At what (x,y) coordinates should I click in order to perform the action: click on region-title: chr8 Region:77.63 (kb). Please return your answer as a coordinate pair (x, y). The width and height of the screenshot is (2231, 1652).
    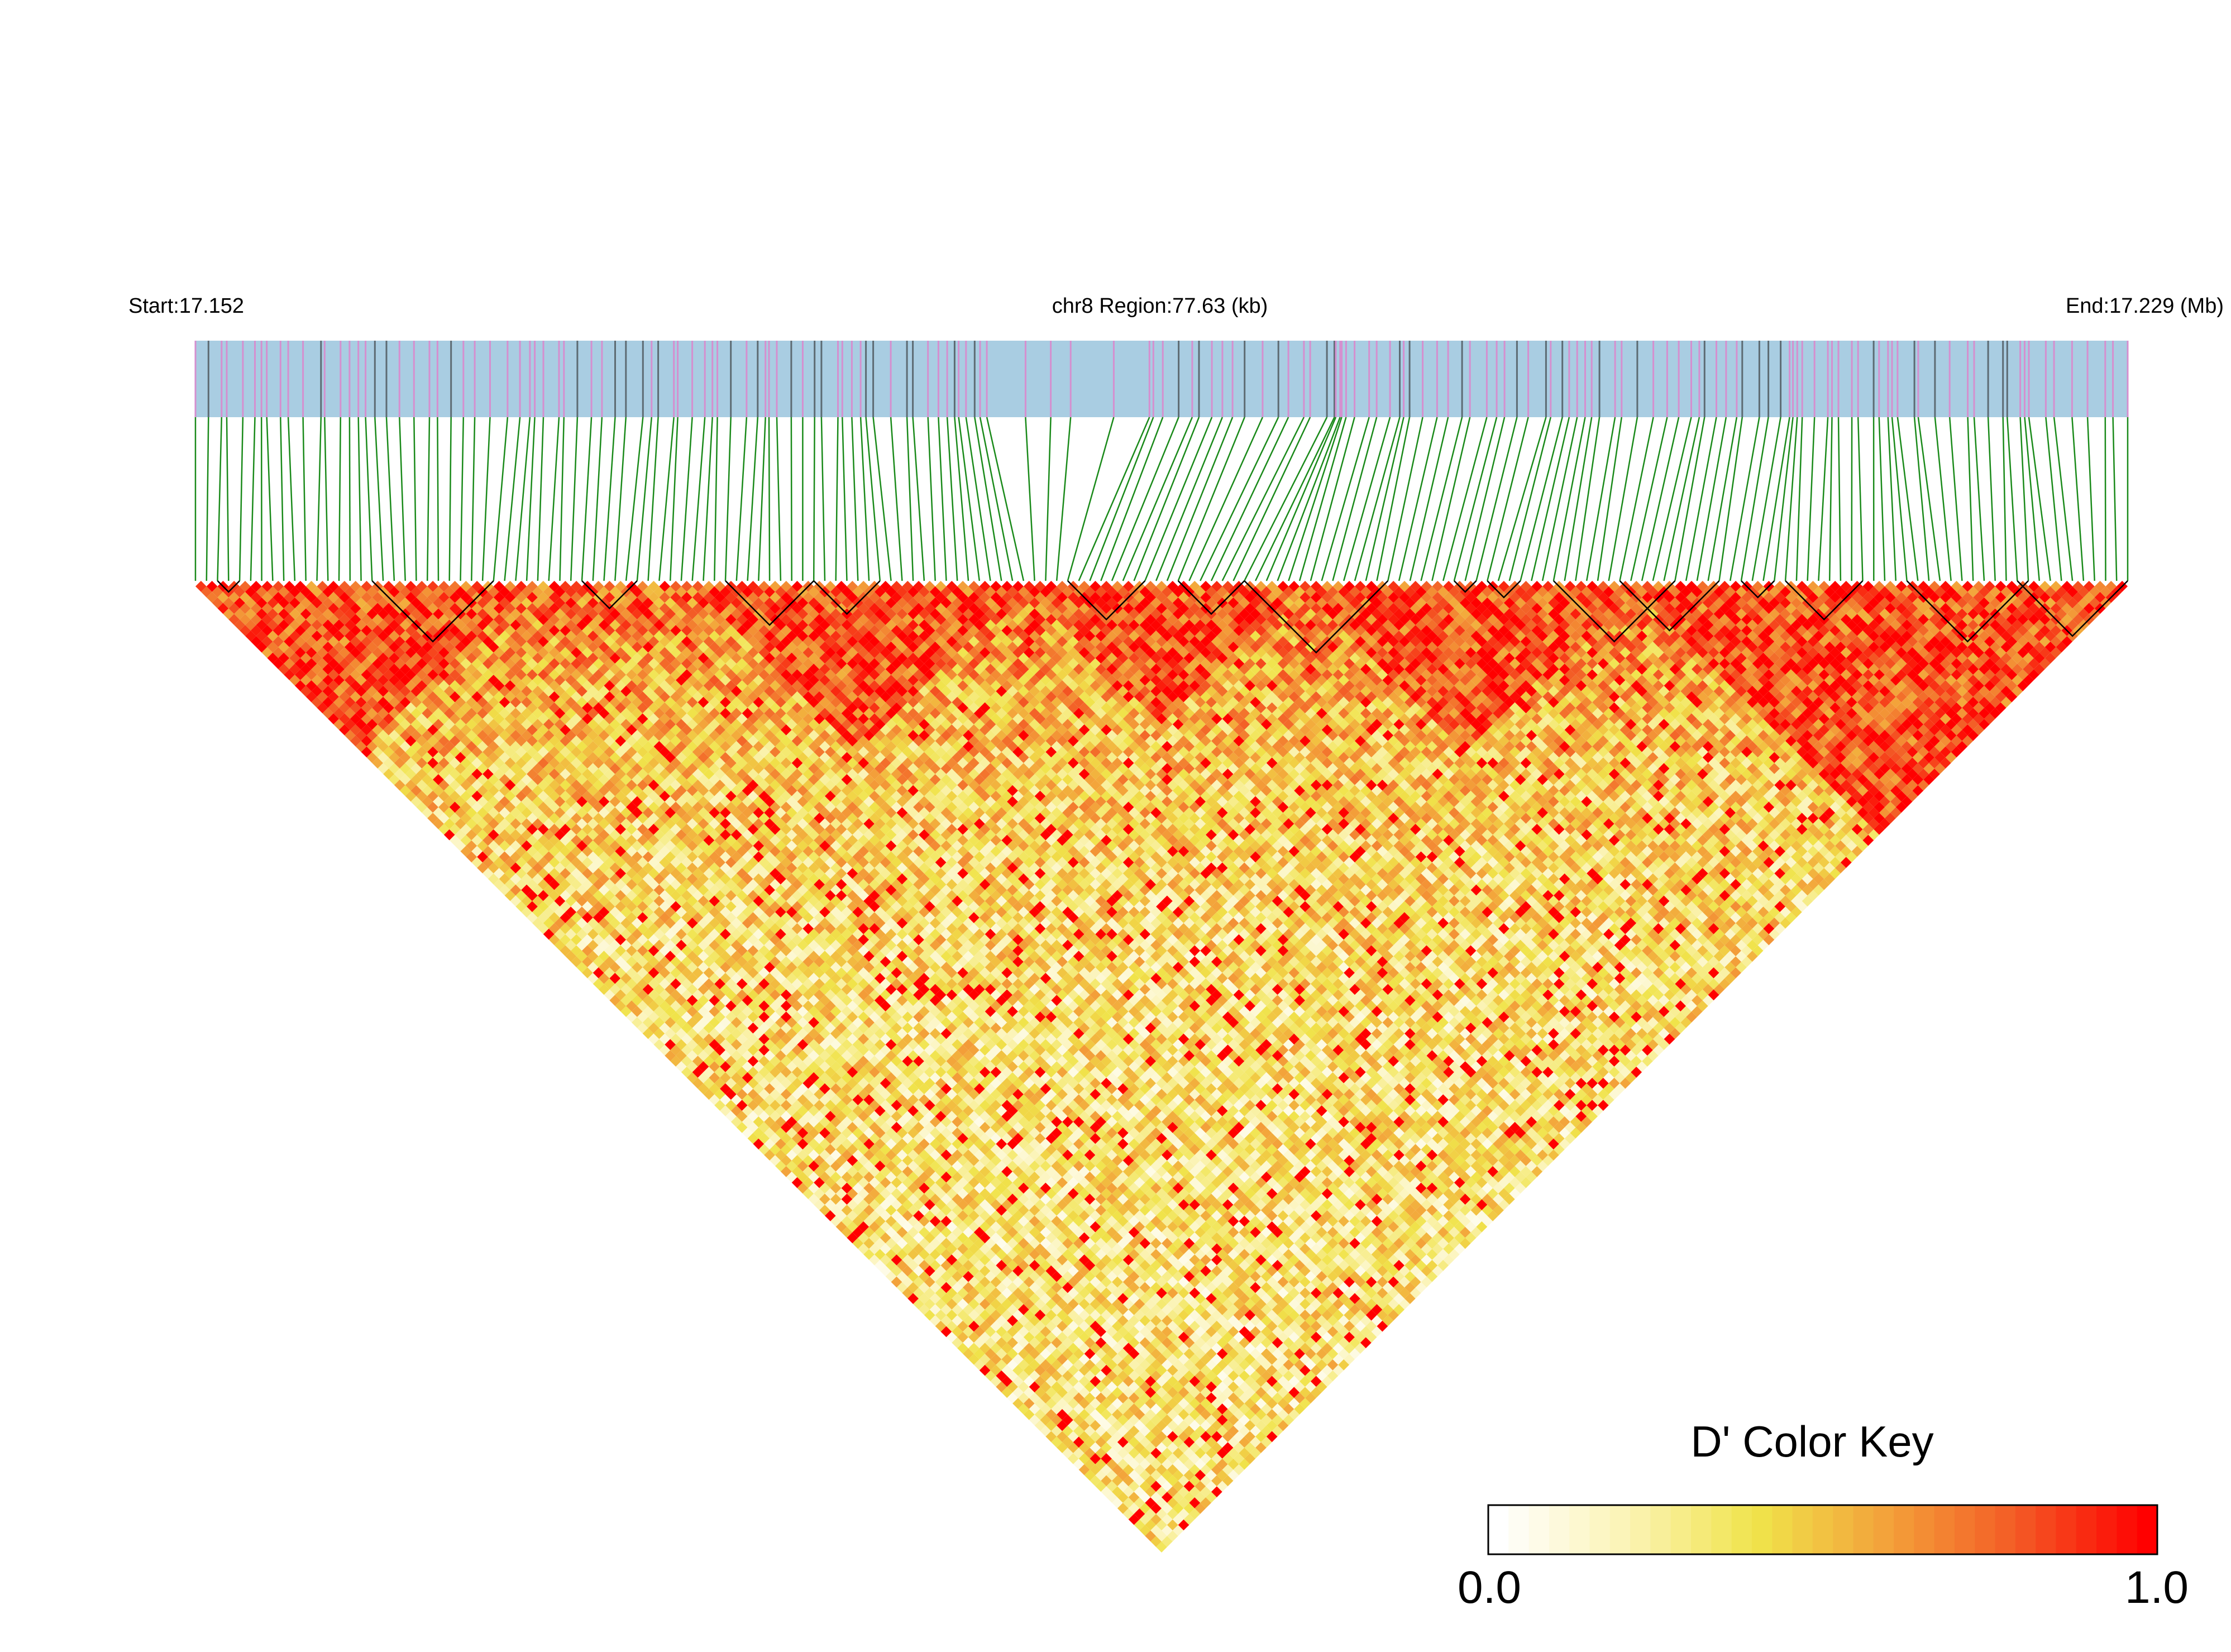
    Looking at the image, I should click on (1160, 306).